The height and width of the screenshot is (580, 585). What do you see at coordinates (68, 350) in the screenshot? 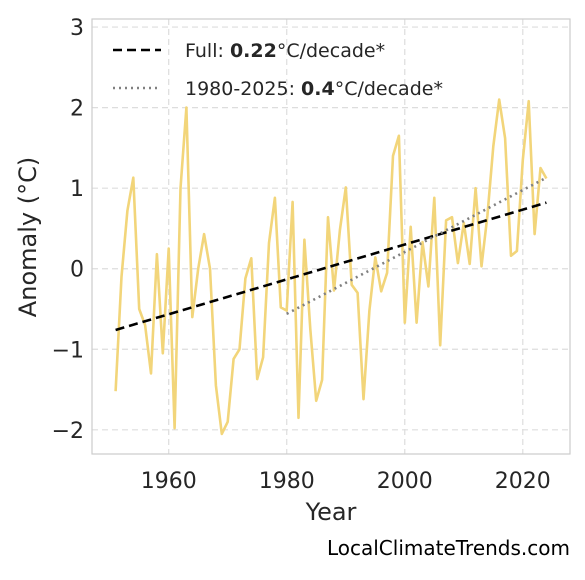
I see `y-tick-label: −1` at bounding box center [68, 350].